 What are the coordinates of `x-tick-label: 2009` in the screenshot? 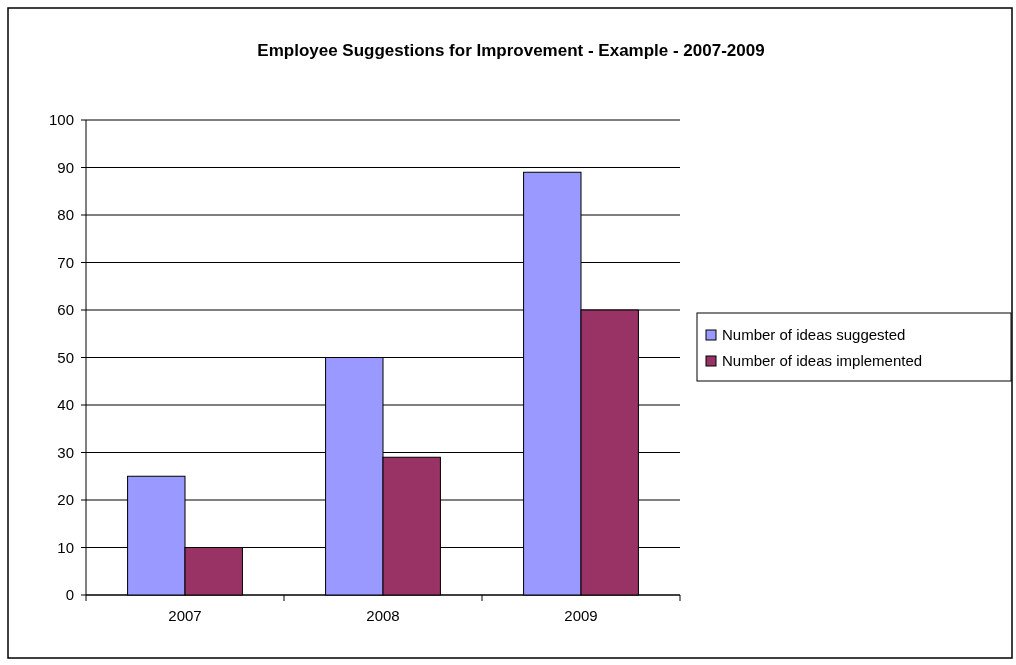 It's located at (581, 615).